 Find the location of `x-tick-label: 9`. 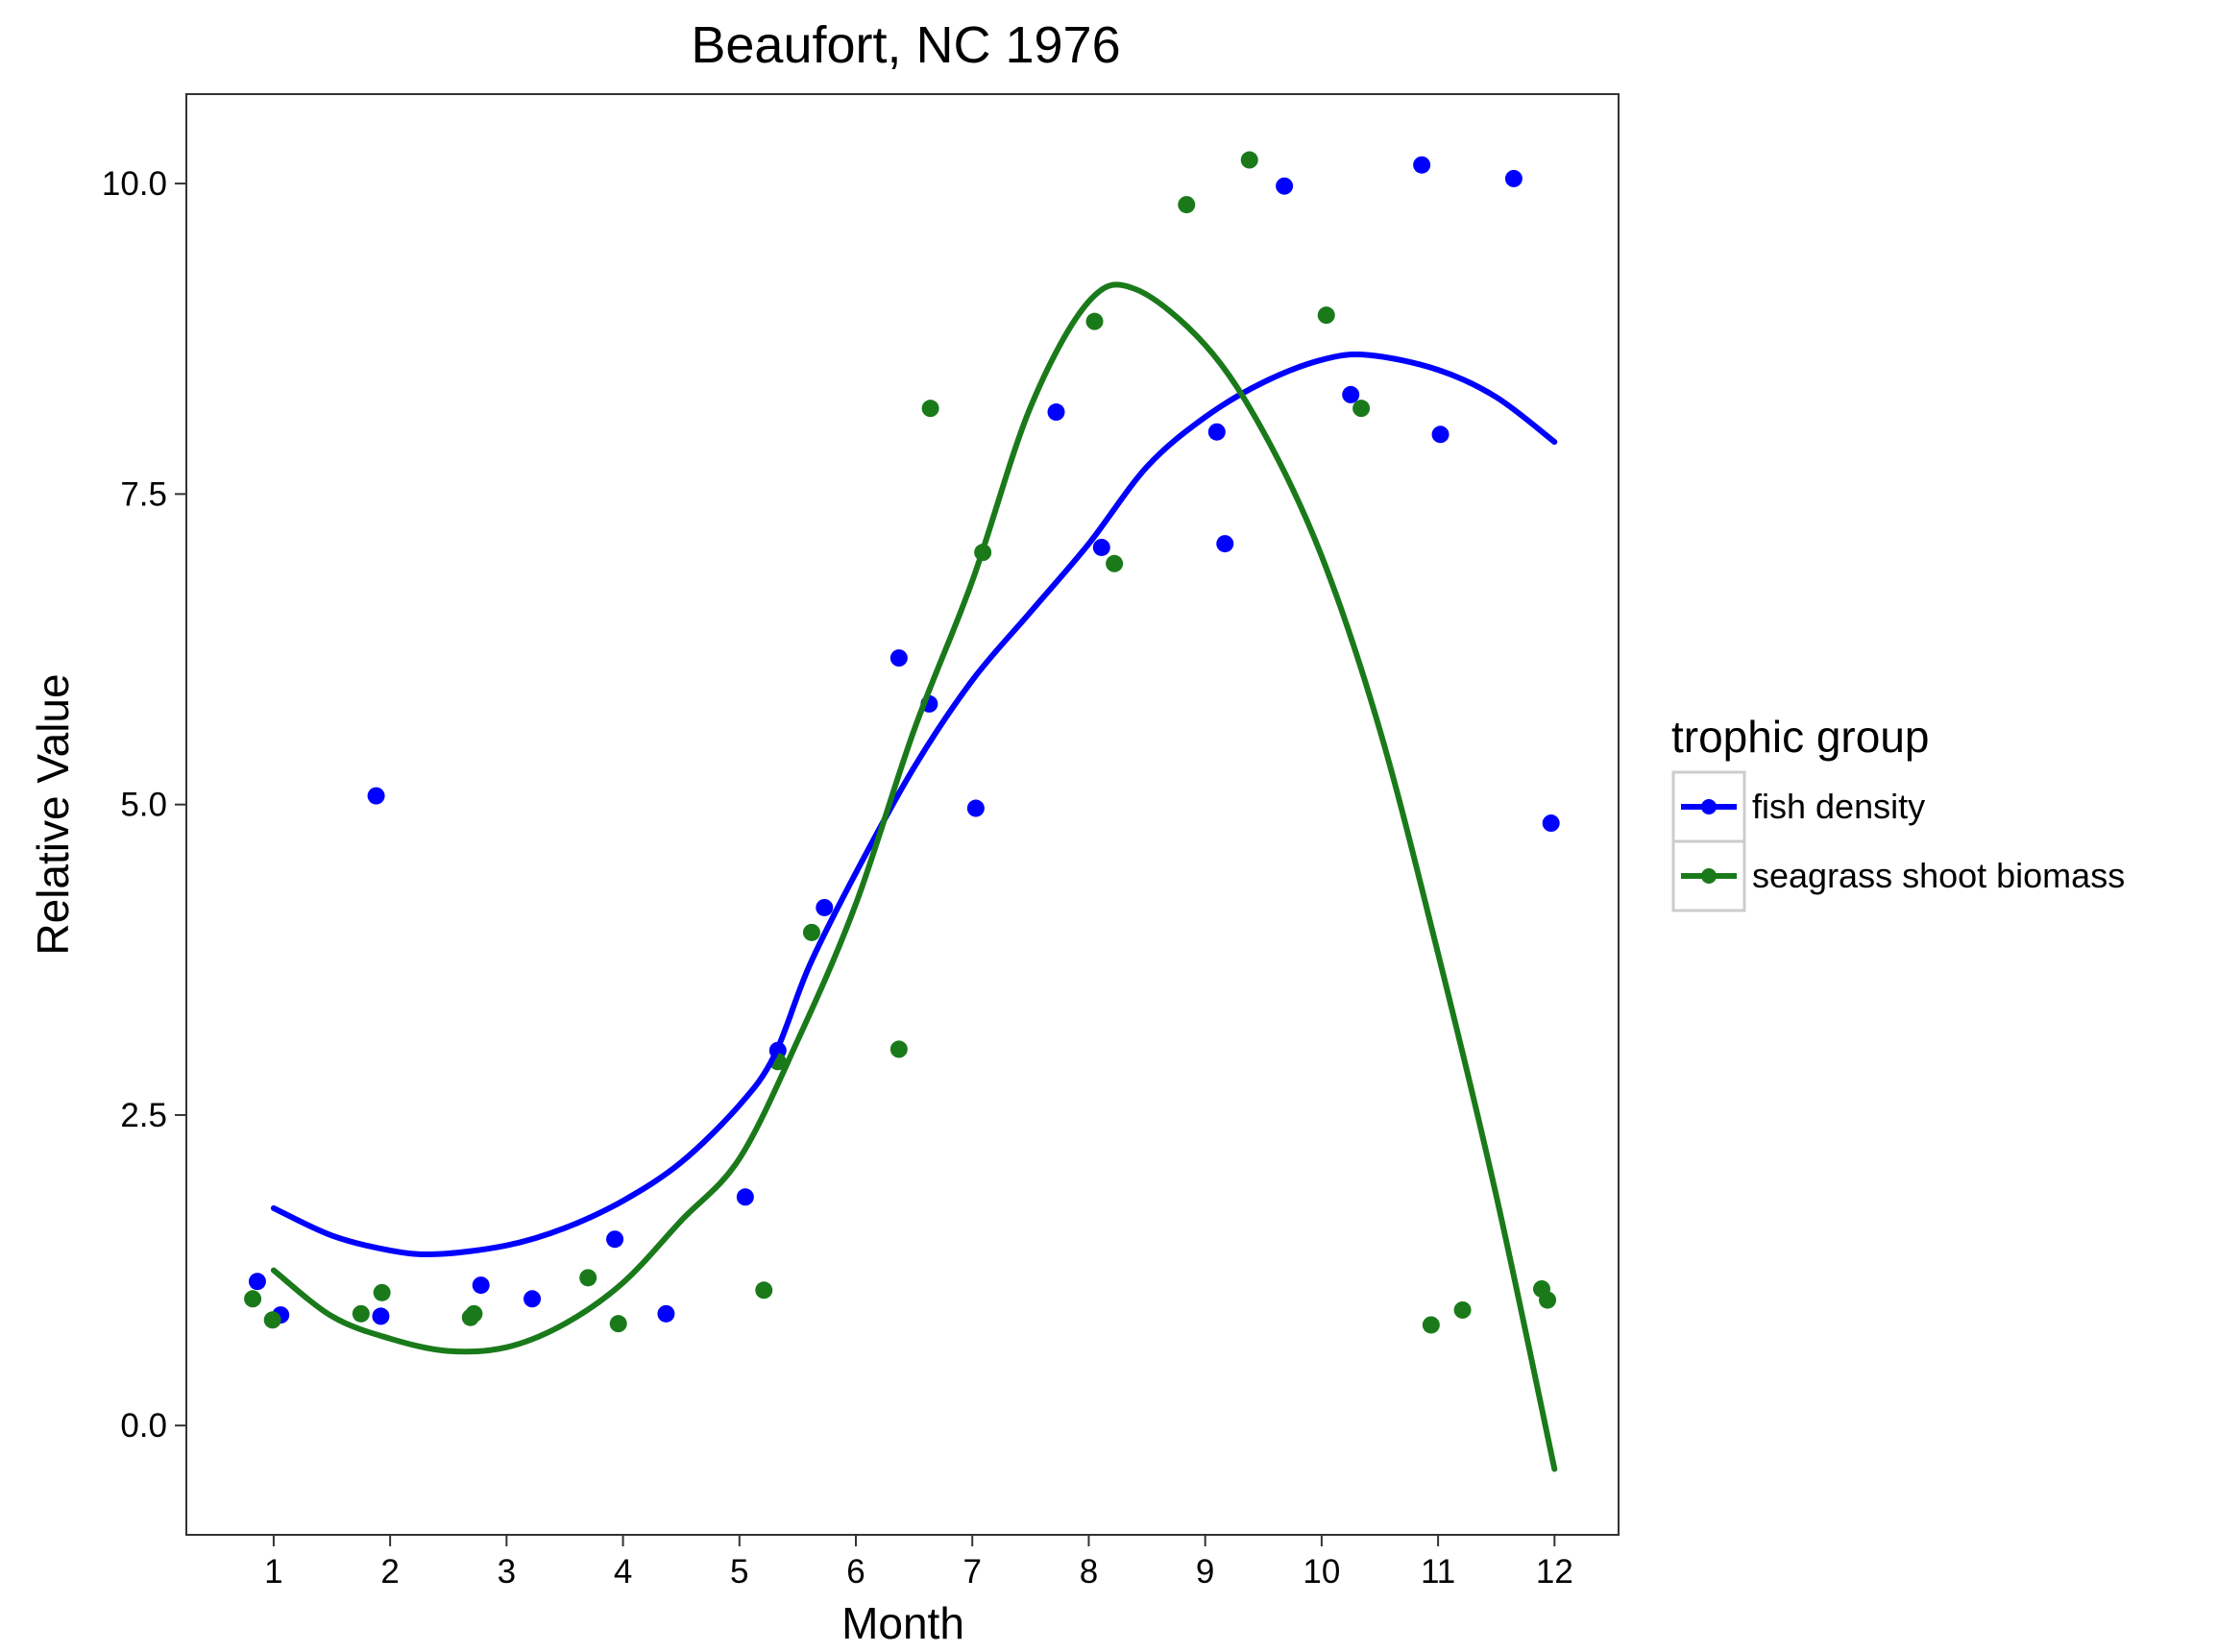

x-tick-label: 9 is located at coordinates (1205, 1572).